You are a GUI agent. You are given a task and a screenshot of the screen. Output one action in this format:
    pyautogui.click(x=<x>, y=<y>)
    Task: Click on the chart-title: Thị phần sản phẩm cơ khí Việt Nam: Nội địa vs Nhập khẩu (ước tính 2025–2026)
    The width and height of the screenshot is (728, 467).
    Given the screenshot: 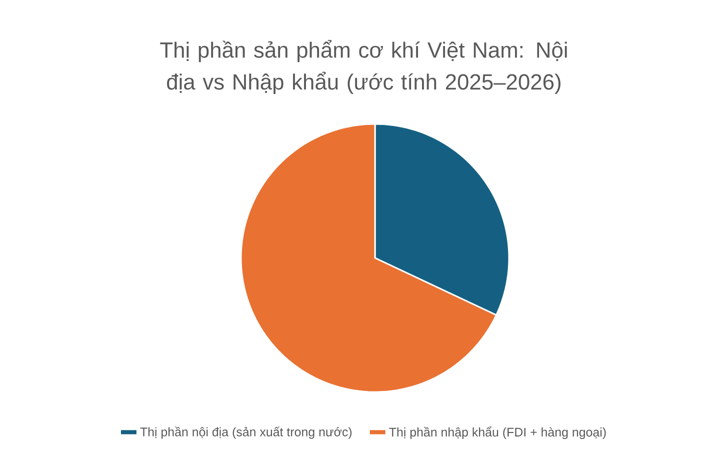 What is the action you would take?
    pyautogui.click(x=363, y=67)
    